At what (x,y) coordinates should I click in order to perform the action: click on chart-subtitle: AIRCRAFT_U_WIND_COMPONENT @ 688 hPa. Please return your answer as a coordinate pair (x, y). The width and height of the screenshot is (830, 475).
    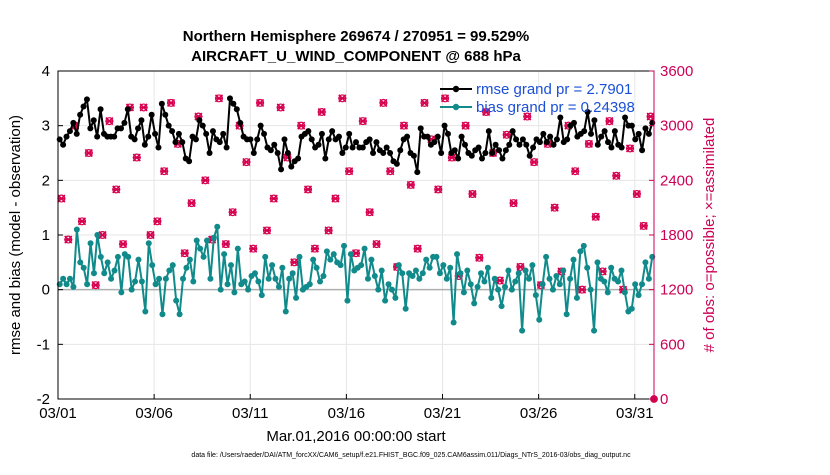
    Looking at the image, I should click on (356, 56).